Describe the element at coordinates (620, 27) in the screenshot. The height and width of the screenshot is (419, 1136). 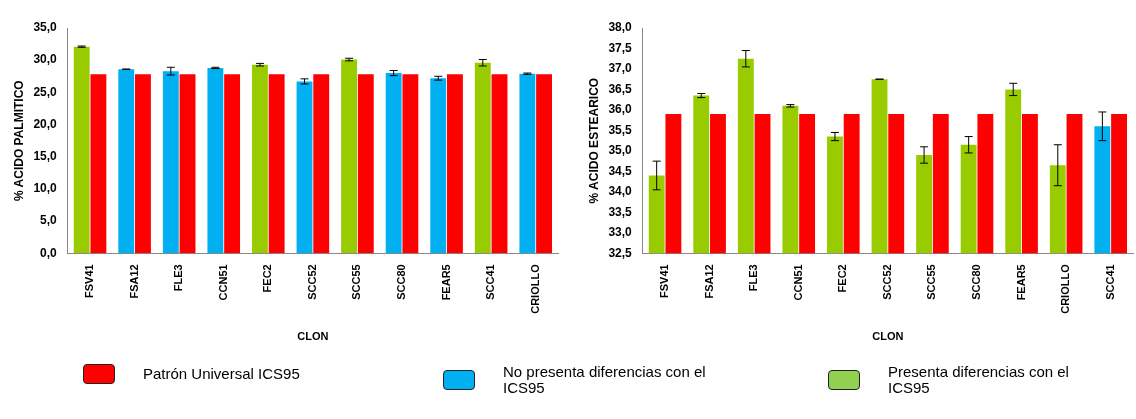
I see `y-tick-label: 38,0` at that location.